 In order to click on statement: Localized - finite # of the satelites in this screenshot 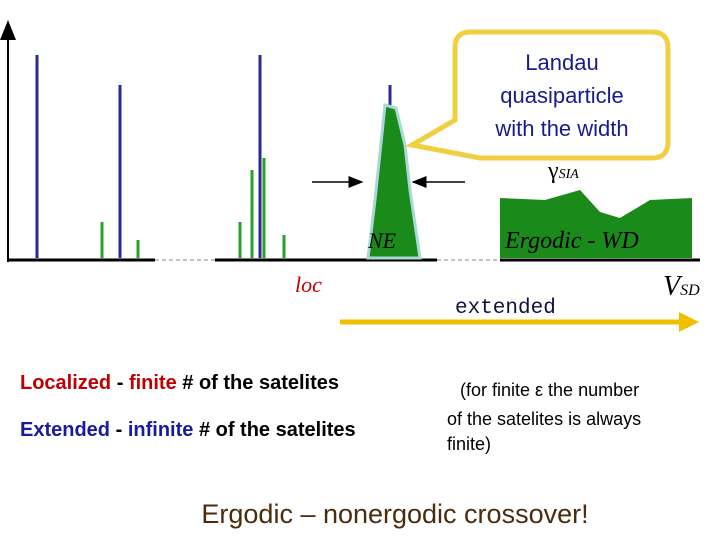, I will do `click(179, 383)`.